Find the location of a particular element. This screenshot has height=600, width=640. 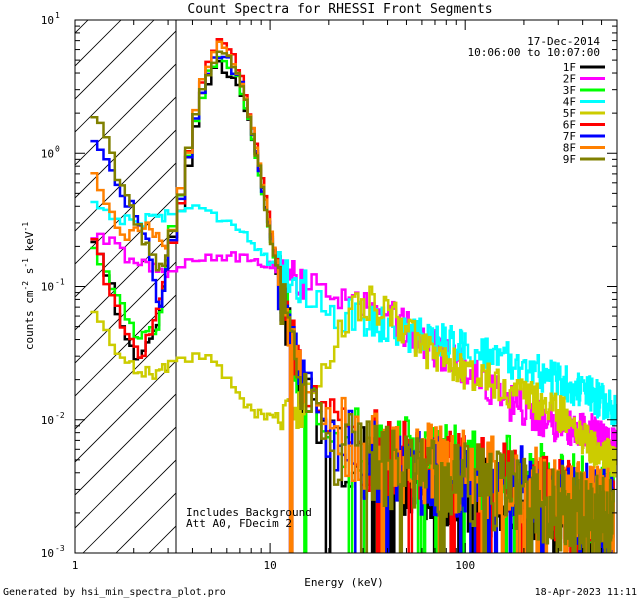

legend-time-range: 10:06:00 to 10:07:00 is located at coordinates (534, 52).